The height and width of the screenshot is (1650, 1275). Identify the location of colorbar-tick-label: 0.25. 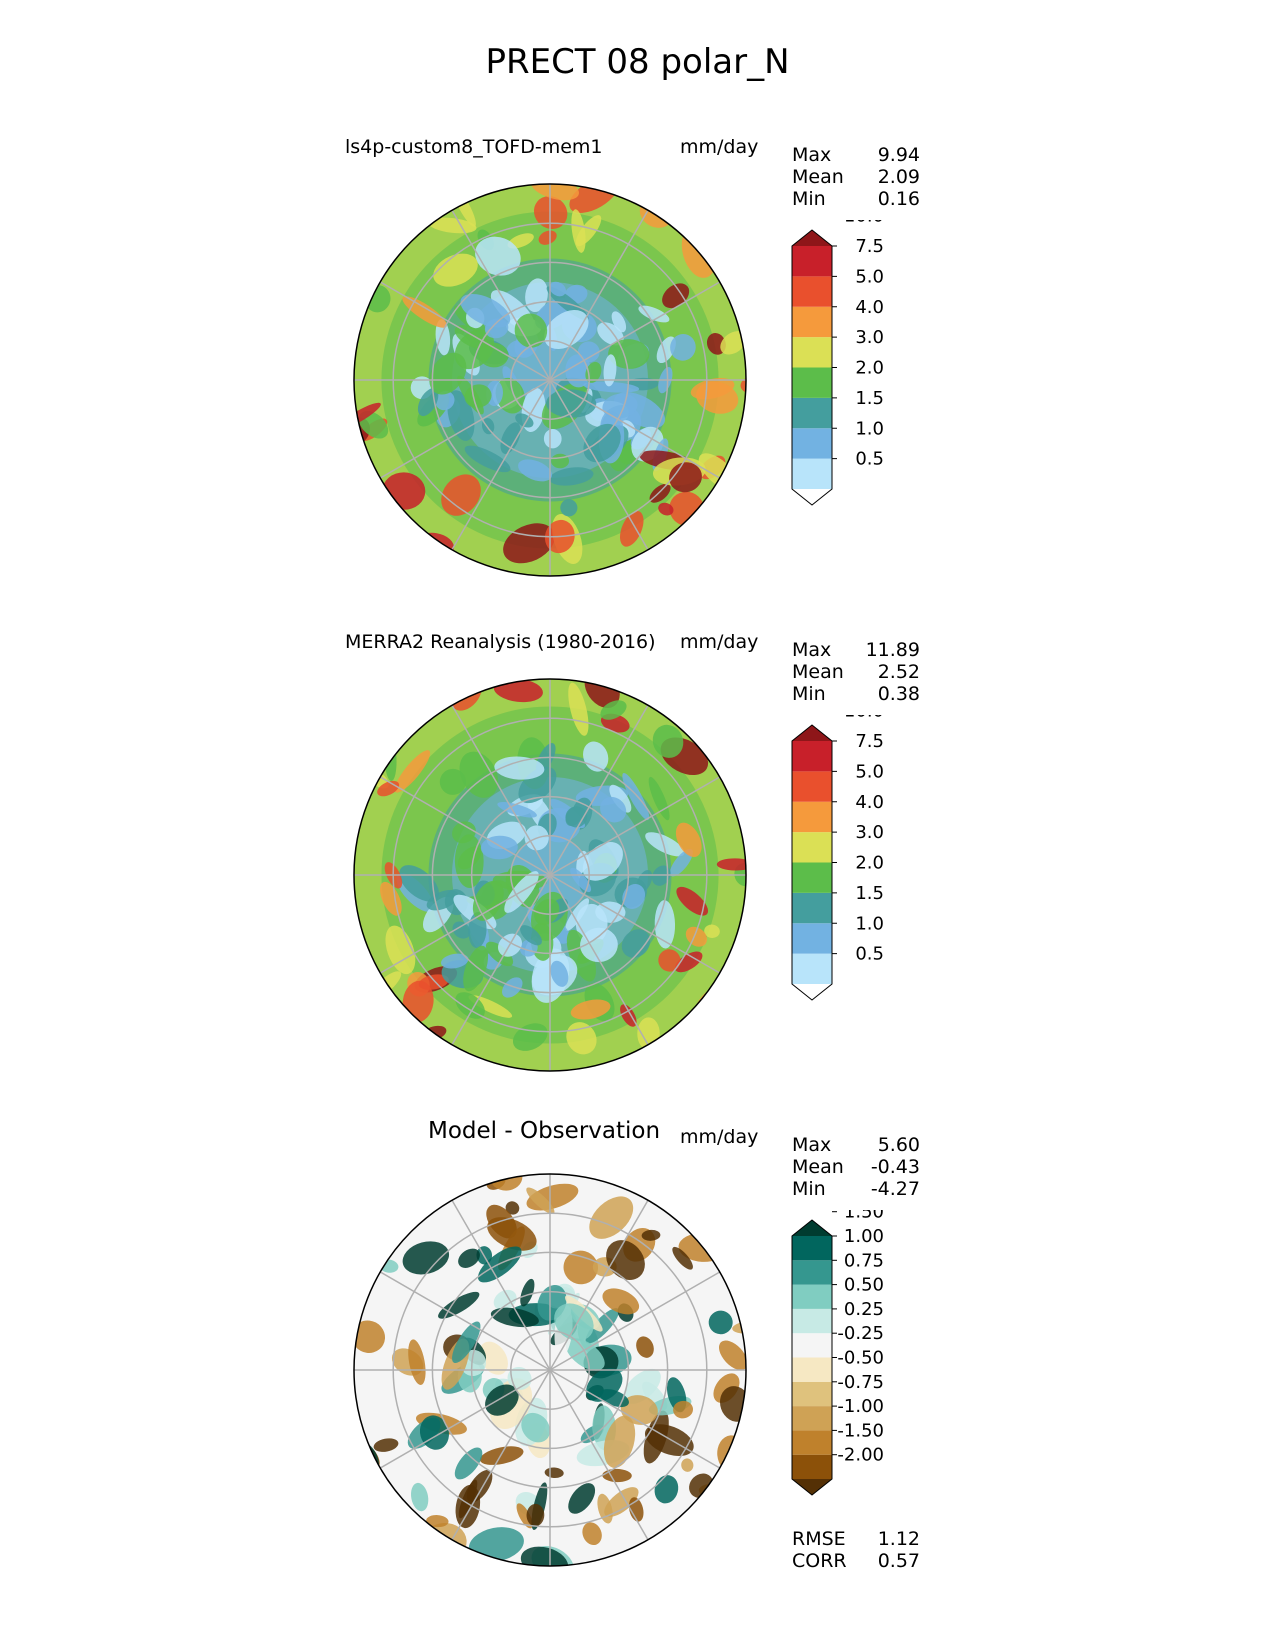
(864, 1309).